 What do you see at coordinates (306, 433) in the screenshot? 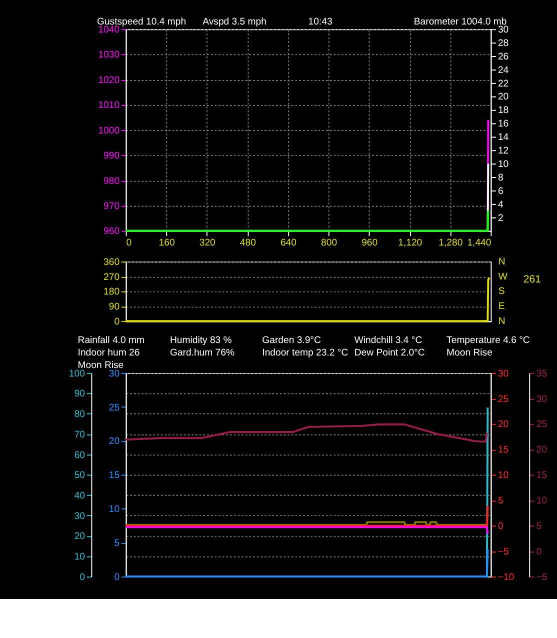
I see `line-series` at bounding box center [306, 433].